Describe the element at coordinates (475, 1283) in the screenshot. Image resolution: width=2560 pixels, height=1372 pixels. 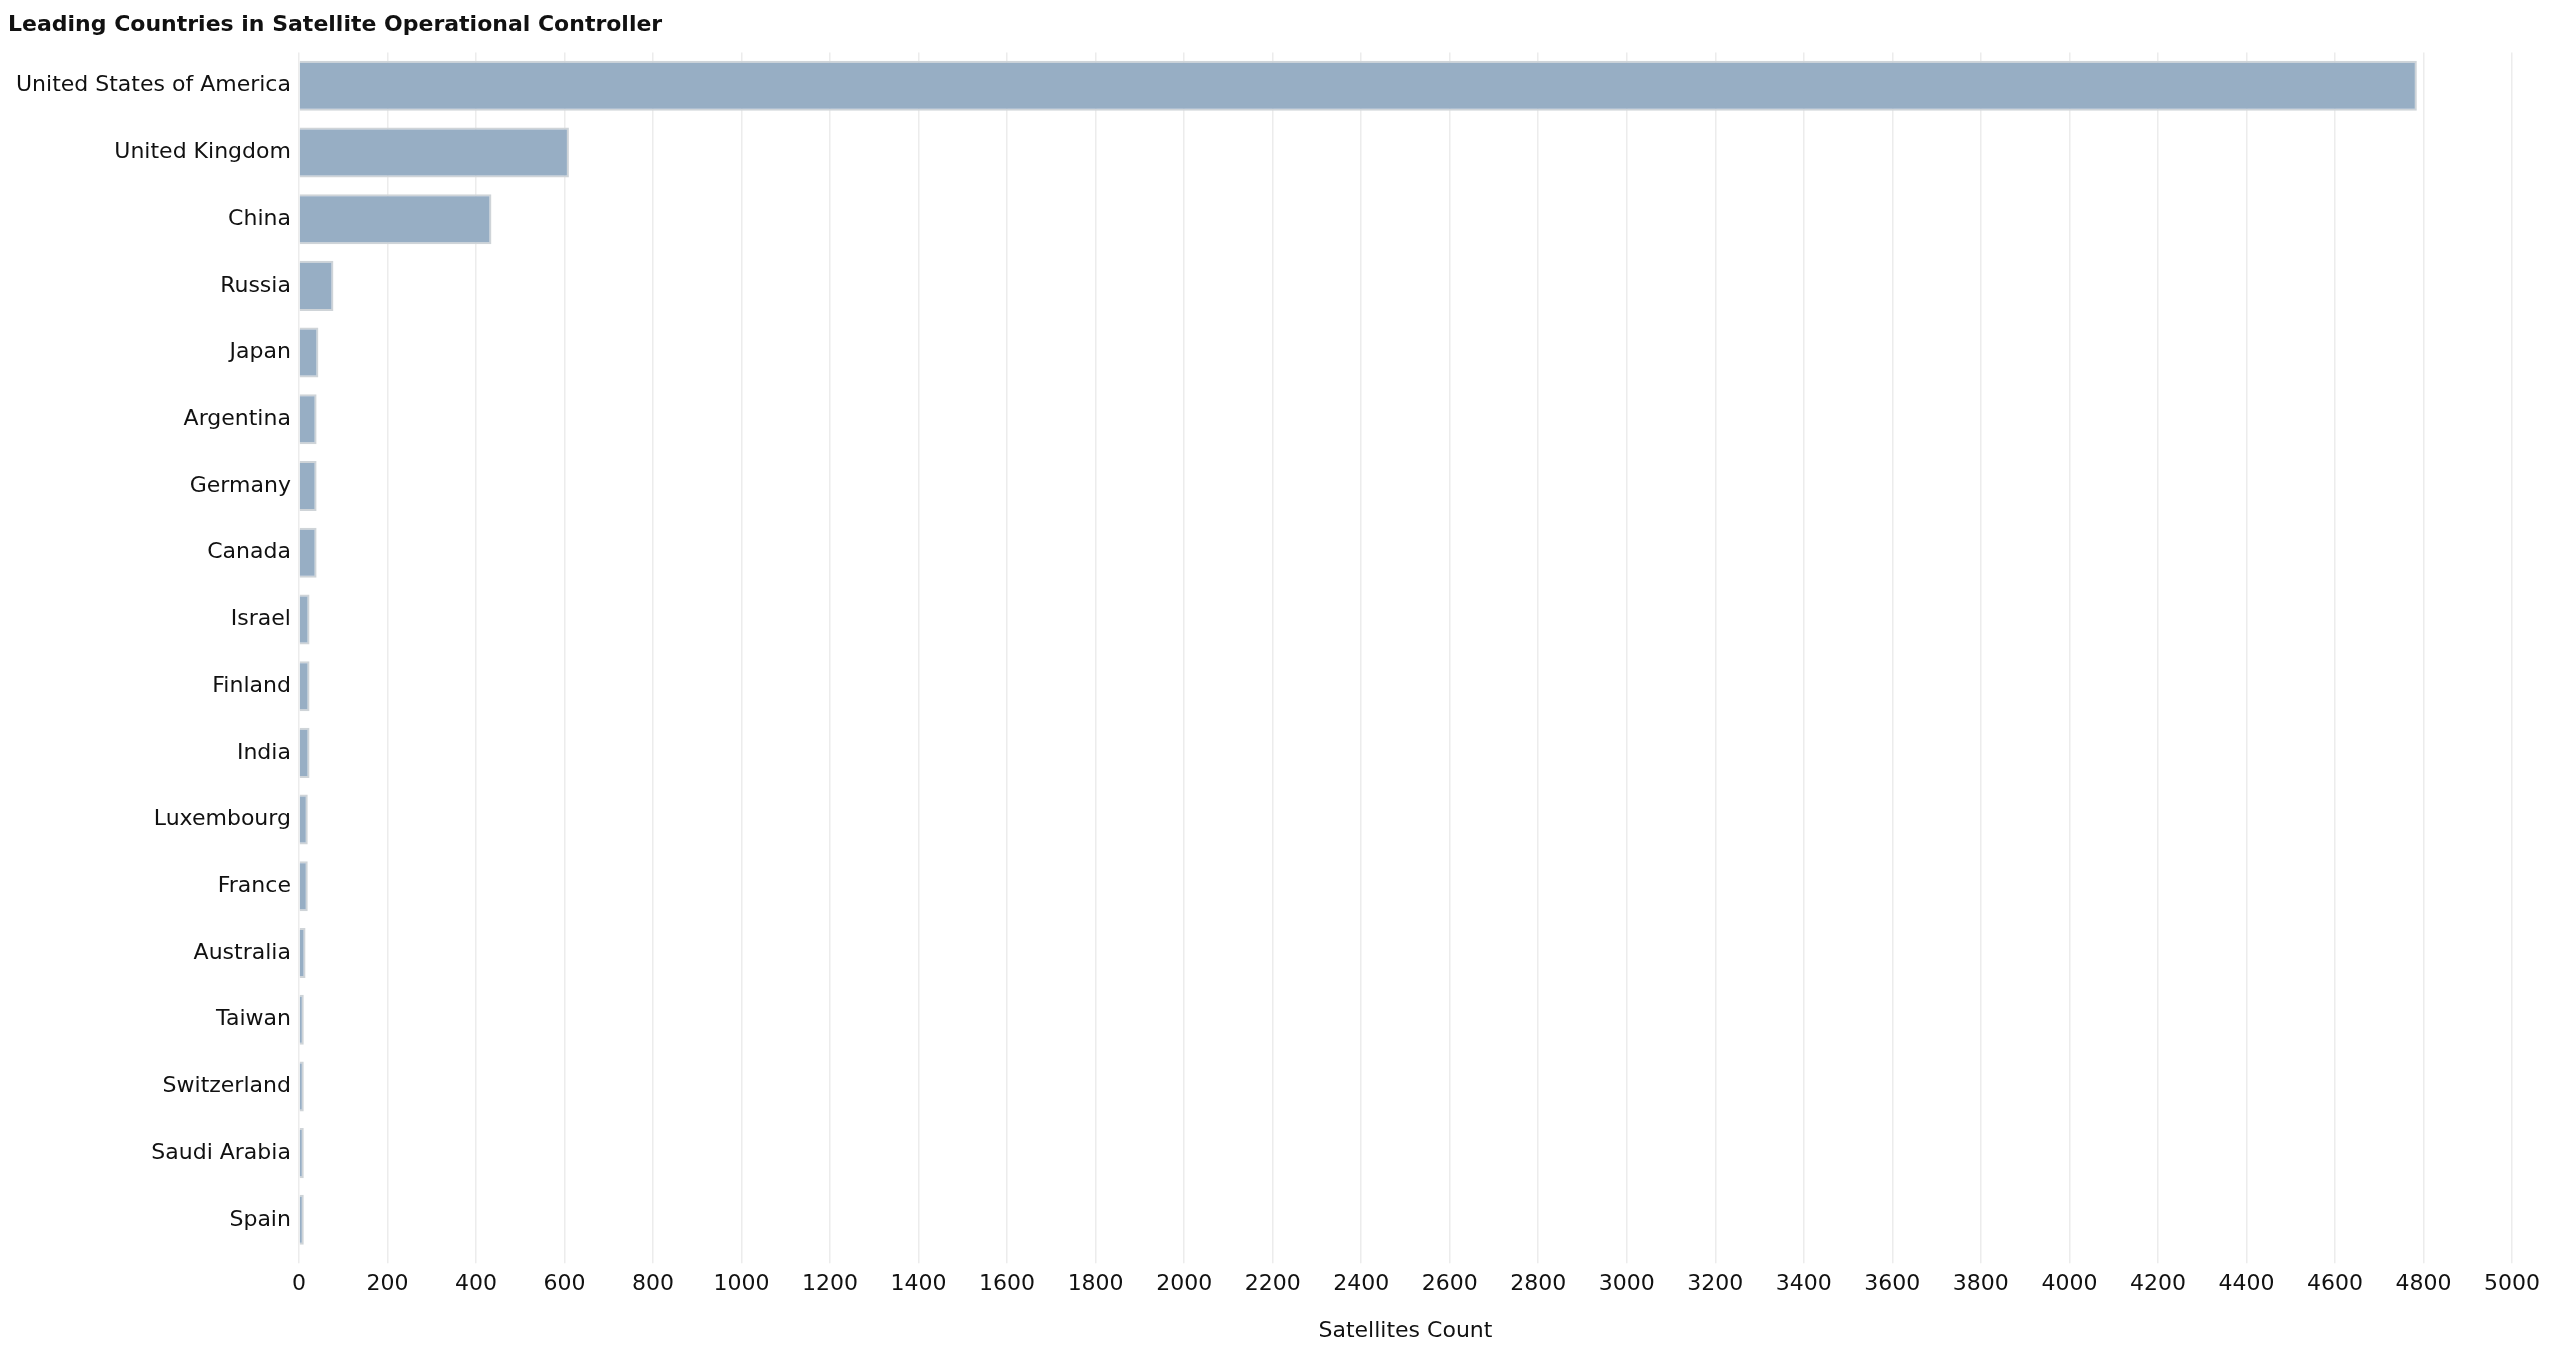
I see `x-tick-label: 400` at that location.